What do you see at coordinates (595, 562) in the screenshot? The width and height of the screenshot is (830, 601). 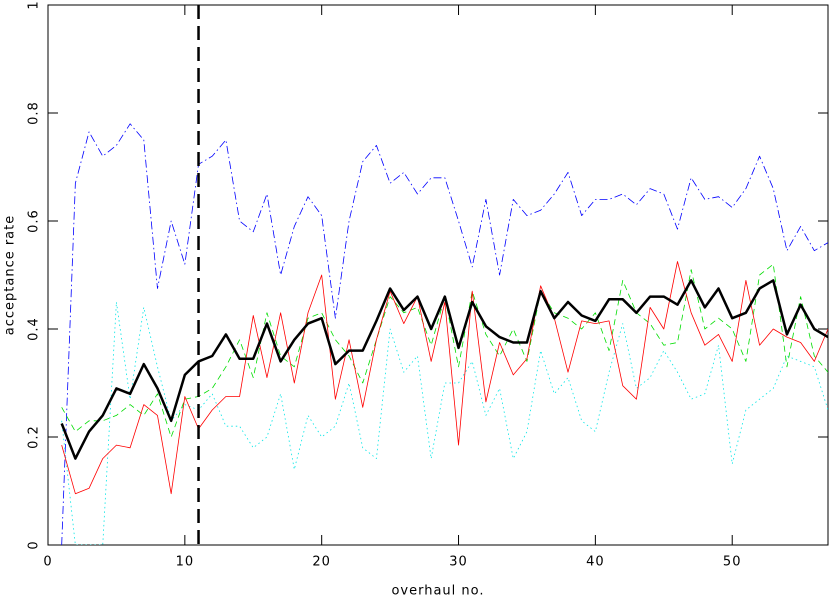 I see `x-tick-label: 40` at bounding box center [595, 562].